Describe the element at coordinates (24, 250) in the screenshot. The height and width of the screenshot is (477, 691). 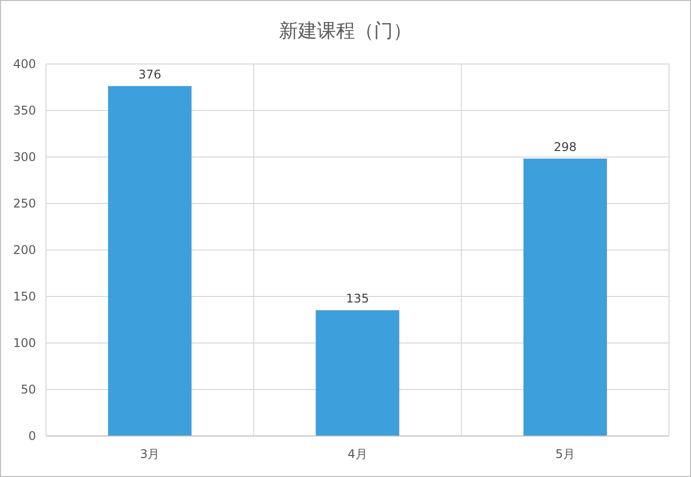
I see `y-tick-label: 200` at that location.